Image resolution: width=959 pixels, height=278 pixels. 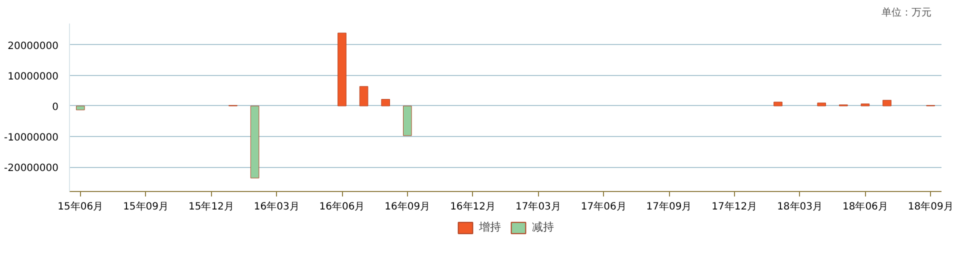 What do you see at coordinates (31, 168) in the screenshot?
I see `y-tick-label: -20000000` at bounding box center [31, 168].